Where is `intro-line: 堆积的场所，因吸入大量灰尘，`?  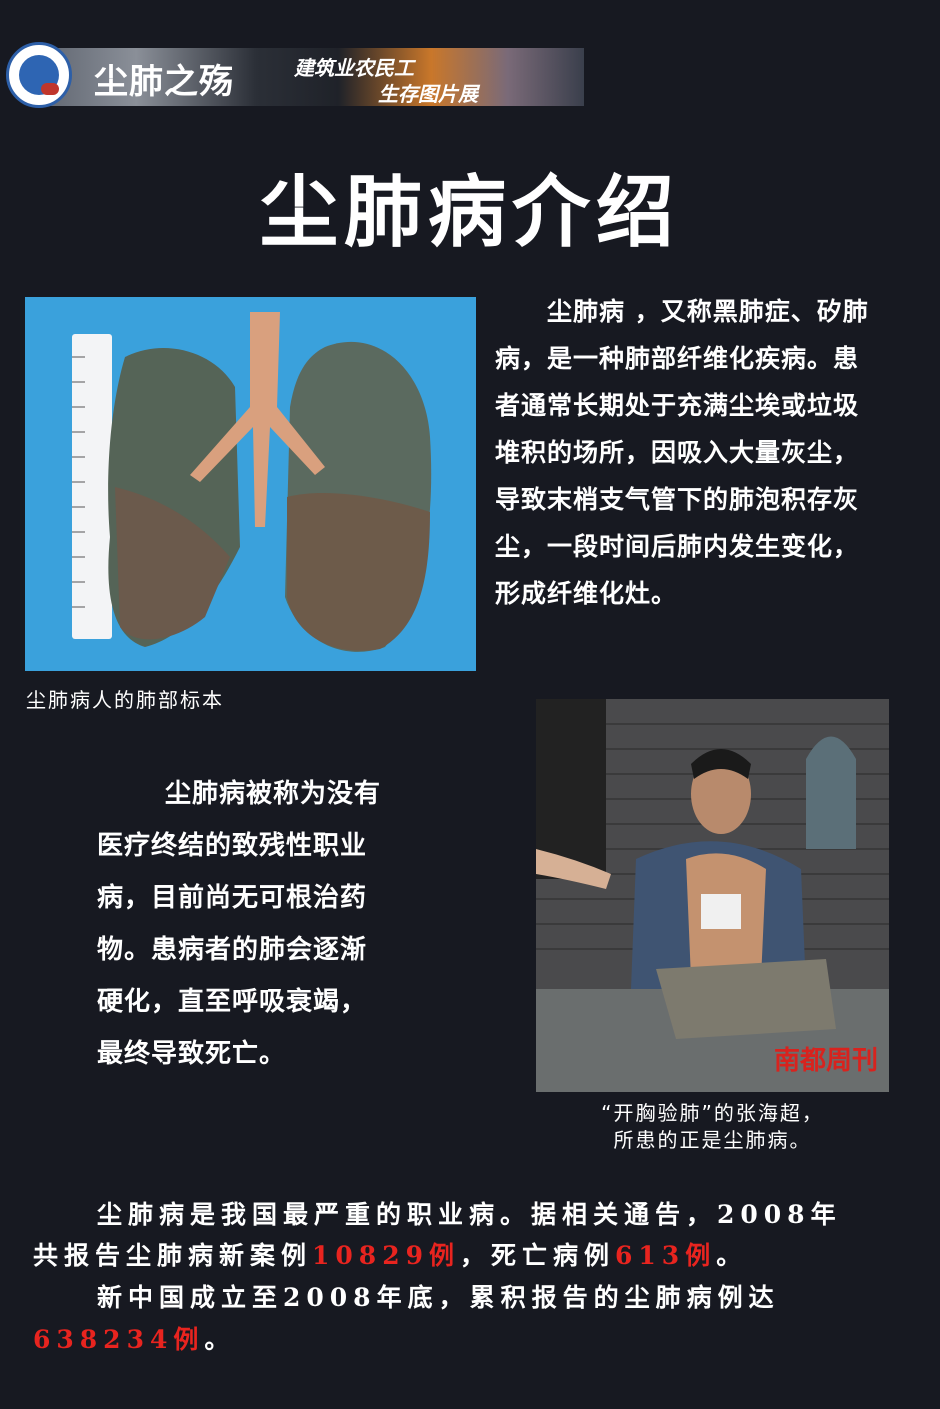 intro-line: 堆积的场所，因吸入大量灰尘， is located at coordinates (677, 452).